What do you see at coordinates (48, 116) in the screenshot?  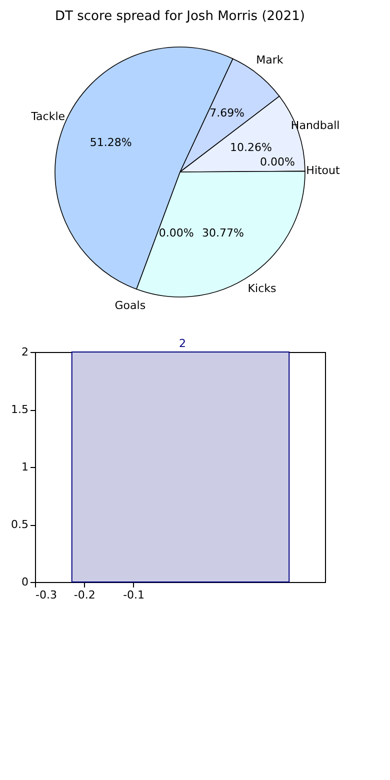 I see `slice-label: Tackle` at bounding box center [48, 116].